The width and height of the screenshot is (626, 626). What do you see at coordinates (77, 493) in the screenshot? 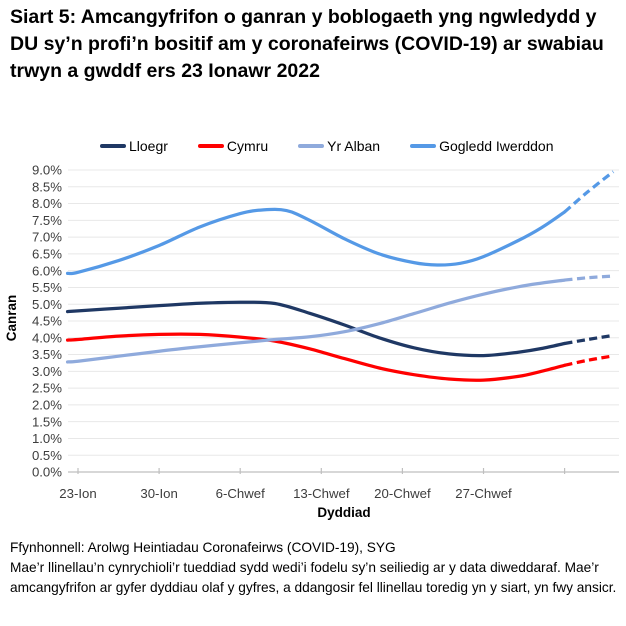
I see `x-tick-label: 23-Ion` at bounding box center [77, 493].